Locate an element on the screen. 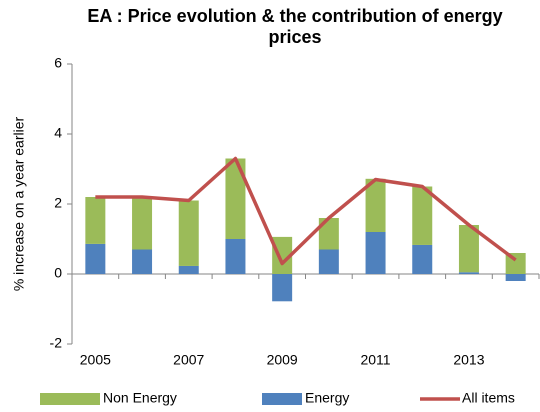 Image resolution: width=540 pixels, height=412 pixels. x-tick-label: 2005 is located at coordinates (95, 360).